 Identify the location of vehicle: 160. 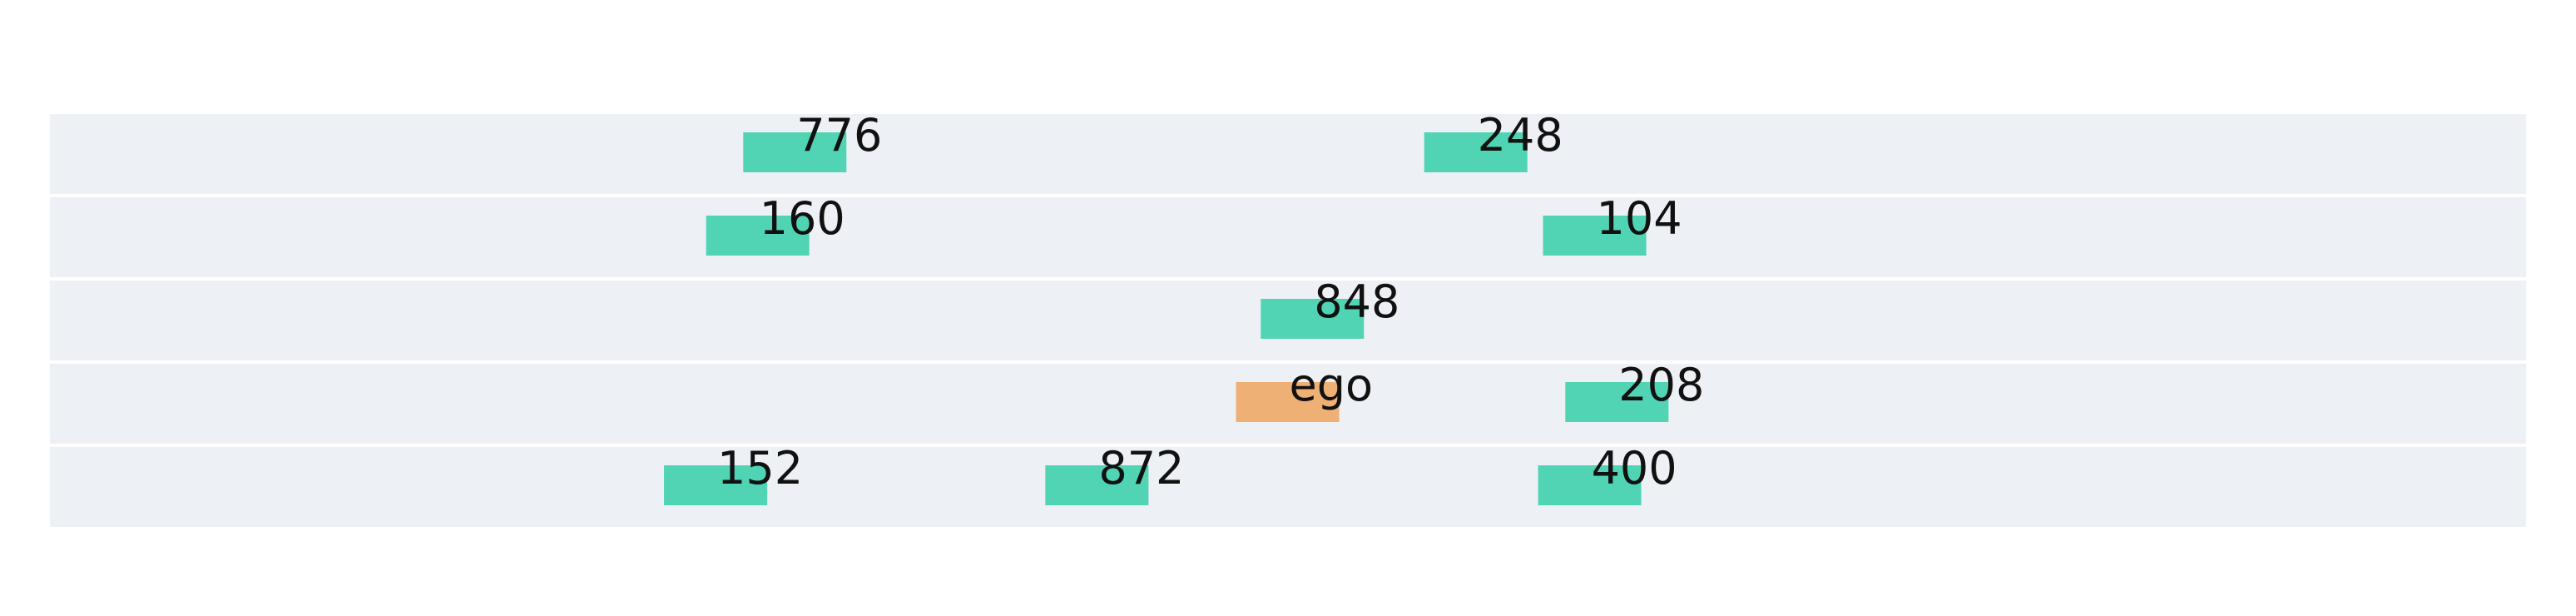
(776, 224).